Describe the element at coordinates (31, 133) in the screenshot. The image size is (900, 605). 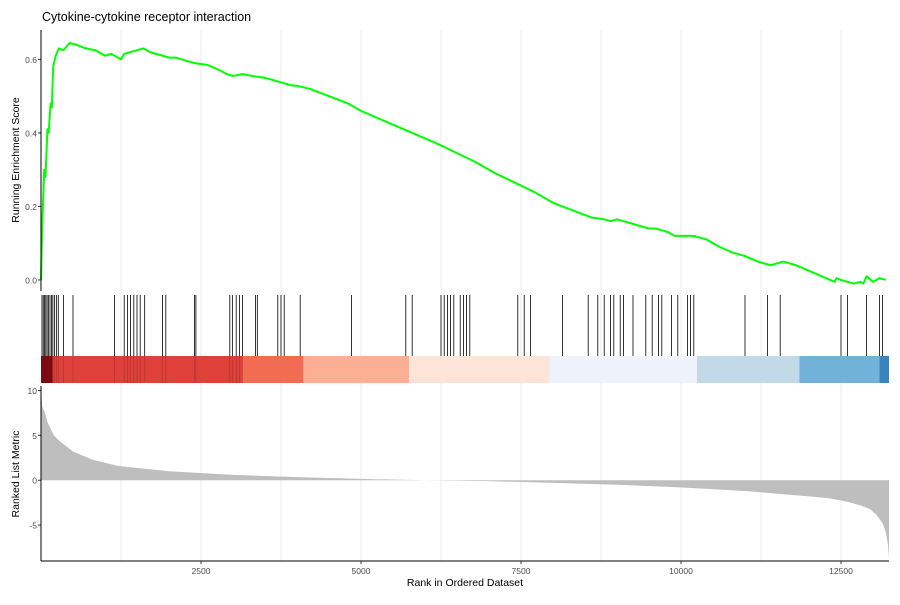
I see `enrichment-y-tick-label: 0.4` at that location.